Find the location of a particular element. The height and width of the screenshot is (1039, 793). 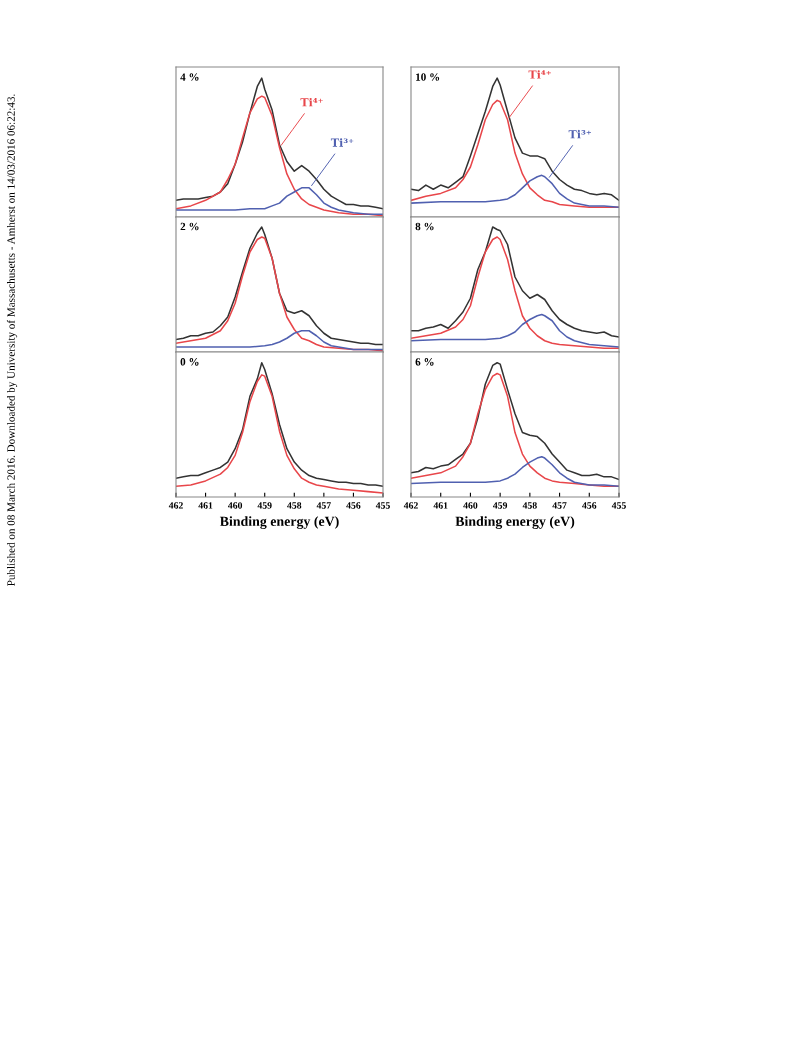

chart-title: 8 % is located at coordinates (424, 226).